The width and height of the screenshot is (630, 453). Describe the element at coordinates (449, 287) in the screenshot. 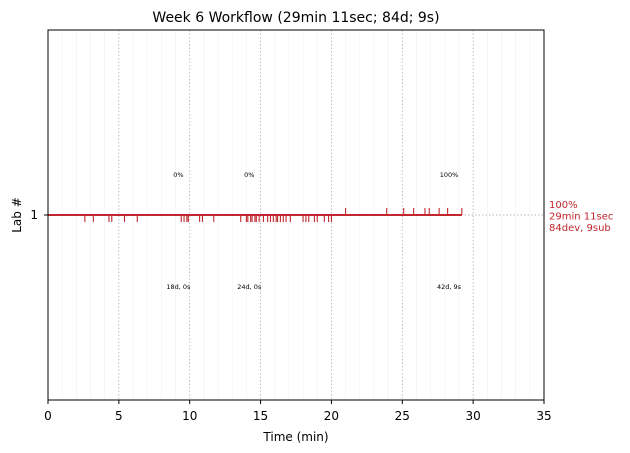

I see `segment-count-label: 42d, 9s` at that location.